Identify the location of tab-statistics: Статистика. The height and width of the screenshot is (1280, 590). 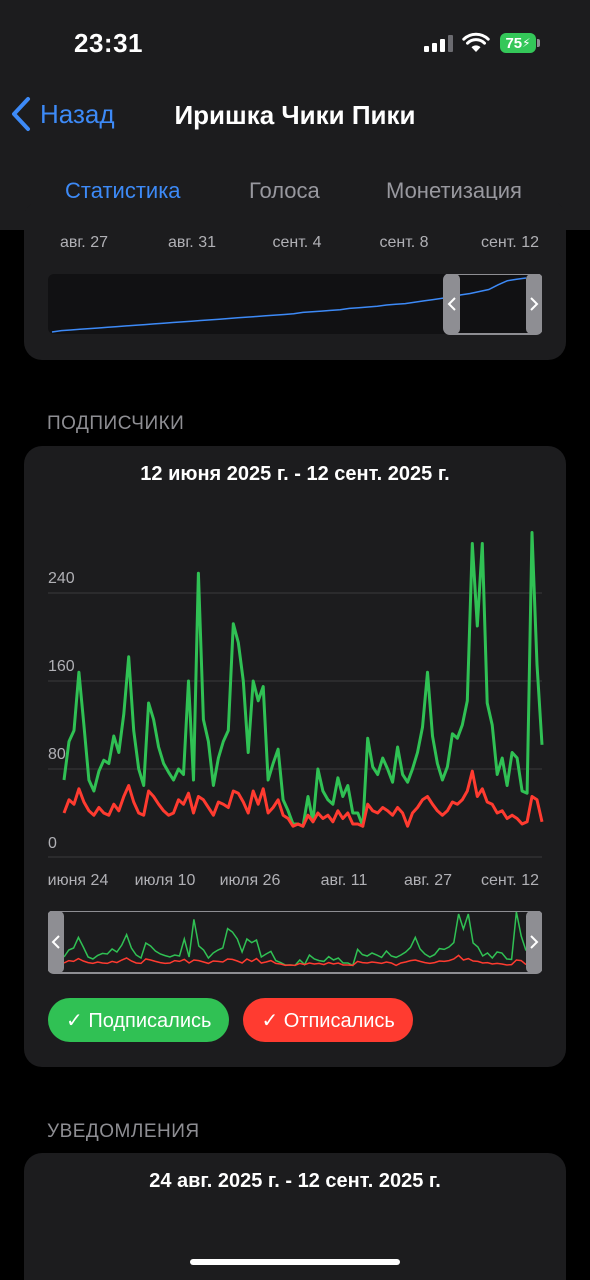
(123, 190).